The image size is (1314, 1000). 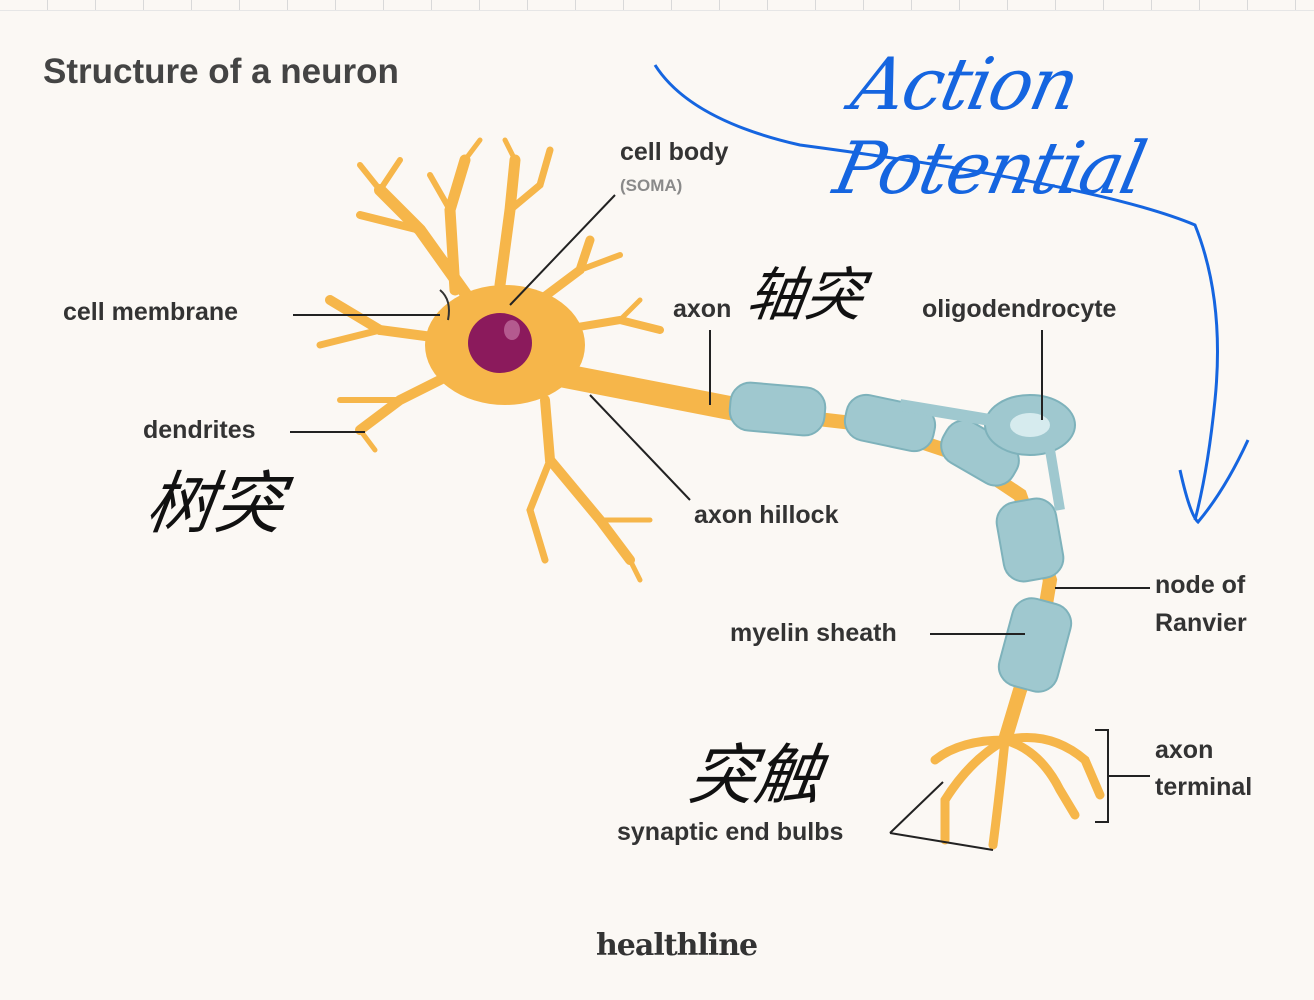 I want to click on label-node-of: node of, so click(x=1200, y=585).